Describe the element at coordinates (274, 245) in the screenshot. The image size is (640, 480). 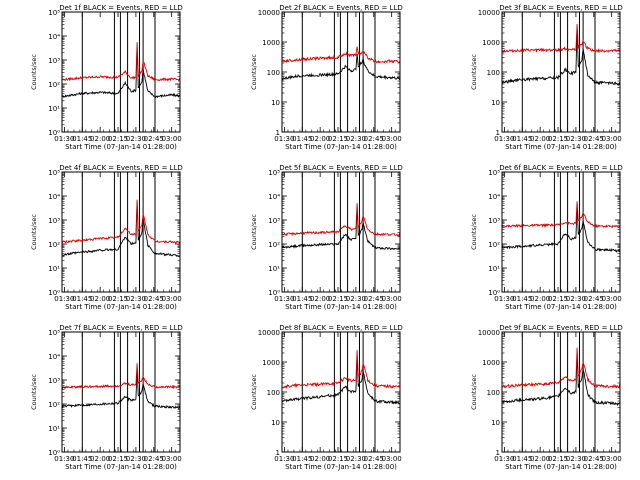
I see `y-tick-label: 10²` at that location.